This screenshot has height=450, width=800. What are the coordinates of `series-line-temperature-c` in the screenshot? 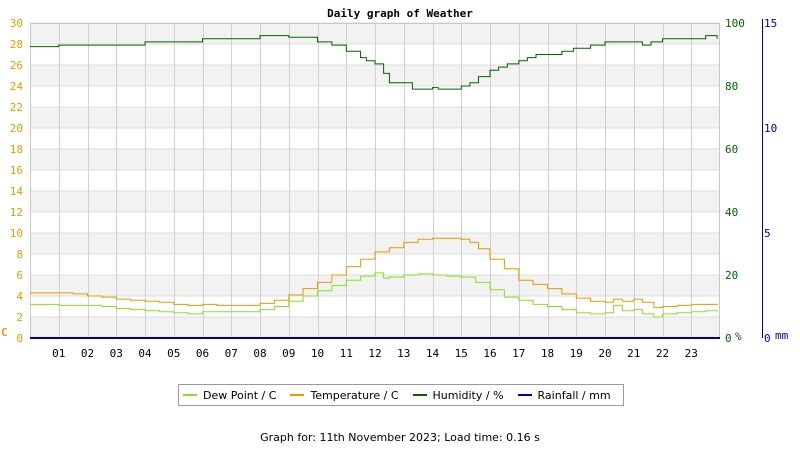 It's located at (374, 273).